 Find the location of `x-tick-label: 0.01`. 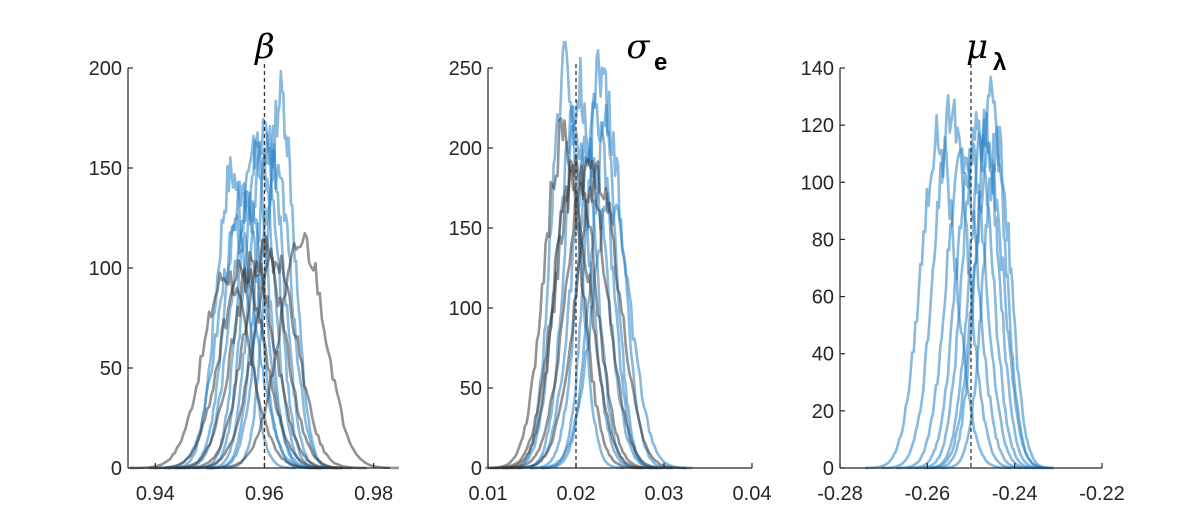

x-tick-label: 0.01 is located at coordinates (488, 494).